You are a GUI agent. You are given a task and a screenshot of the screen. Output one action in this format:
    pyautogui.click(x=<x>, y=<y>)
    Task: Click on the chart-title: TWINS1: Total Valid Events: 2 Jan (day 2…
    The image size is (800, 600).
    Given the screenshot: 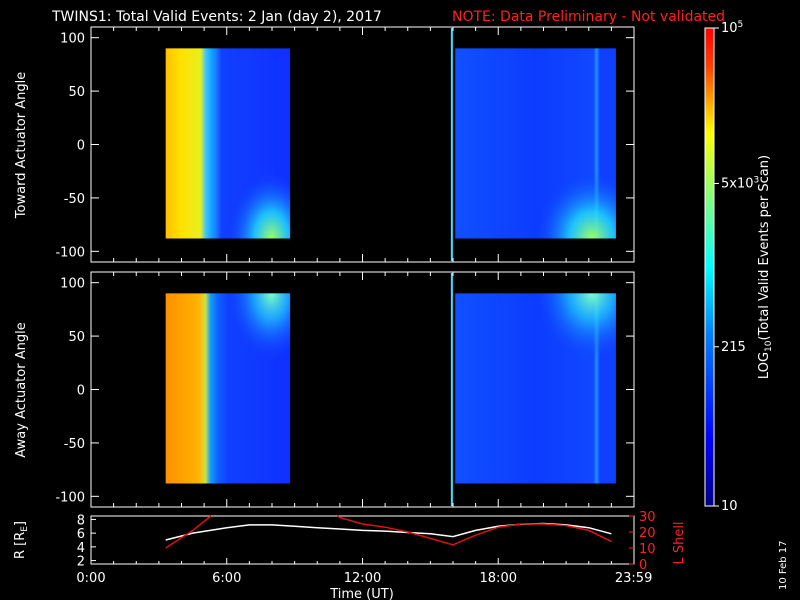 What is the action you would take?
    pyautogui.click(x=216, y=17)
    